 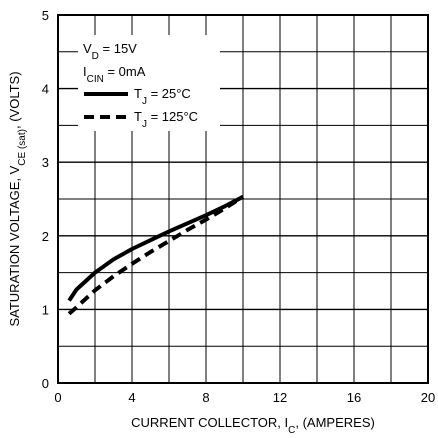 I want to click on x-tick-label: 12, so click(x=280, y=397).